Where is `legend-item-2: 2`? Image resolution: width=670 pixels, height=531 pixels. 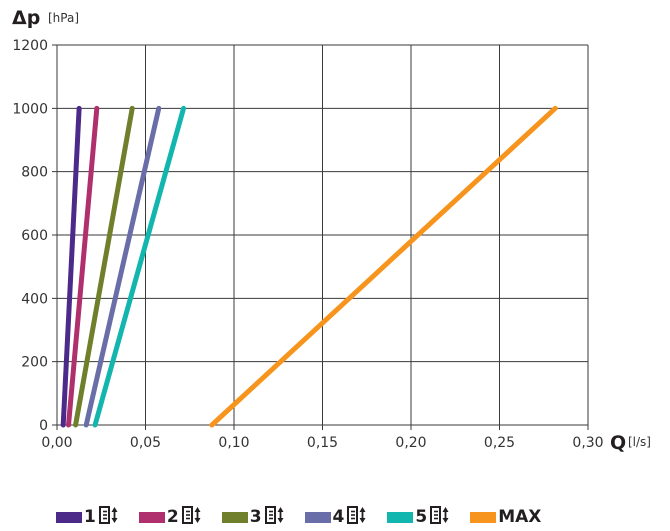
legend-item-2: 2 is located at coordinates (170, 517).